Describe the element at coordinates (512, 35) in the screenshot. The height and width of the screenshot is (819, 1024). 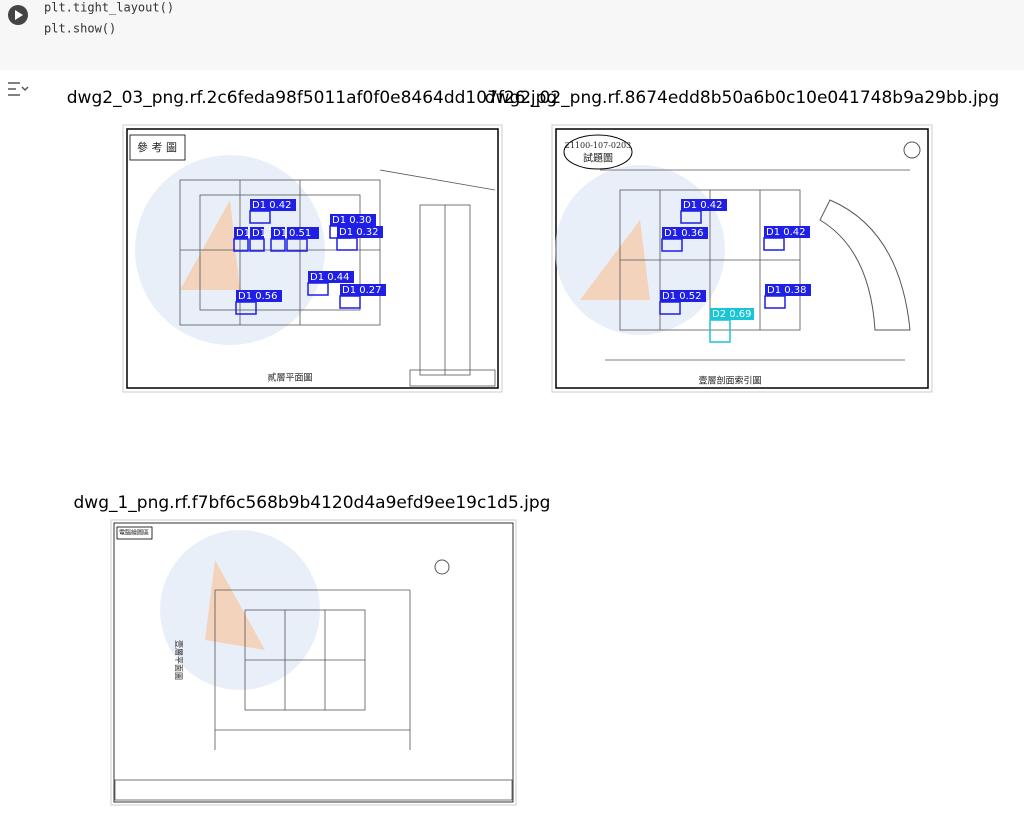
I see `code-cell` at that location.